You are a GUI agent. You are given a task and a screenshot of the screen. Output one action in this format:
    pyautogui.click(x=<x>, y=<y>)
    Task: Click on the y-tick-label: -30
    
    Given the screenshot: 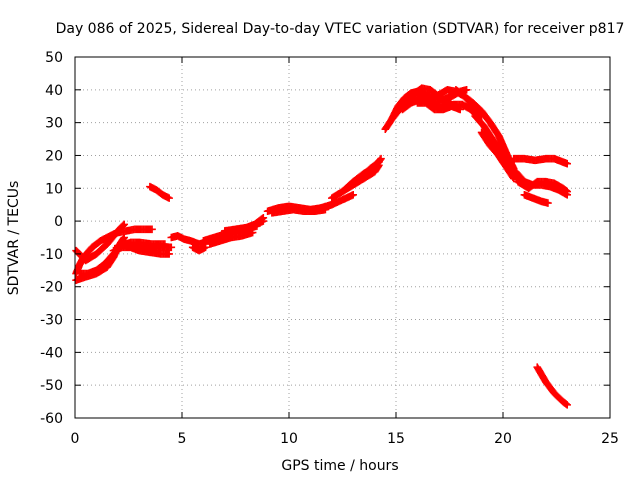 What is the action you would take?
    pyautogui.click(x=51, y=321)
    